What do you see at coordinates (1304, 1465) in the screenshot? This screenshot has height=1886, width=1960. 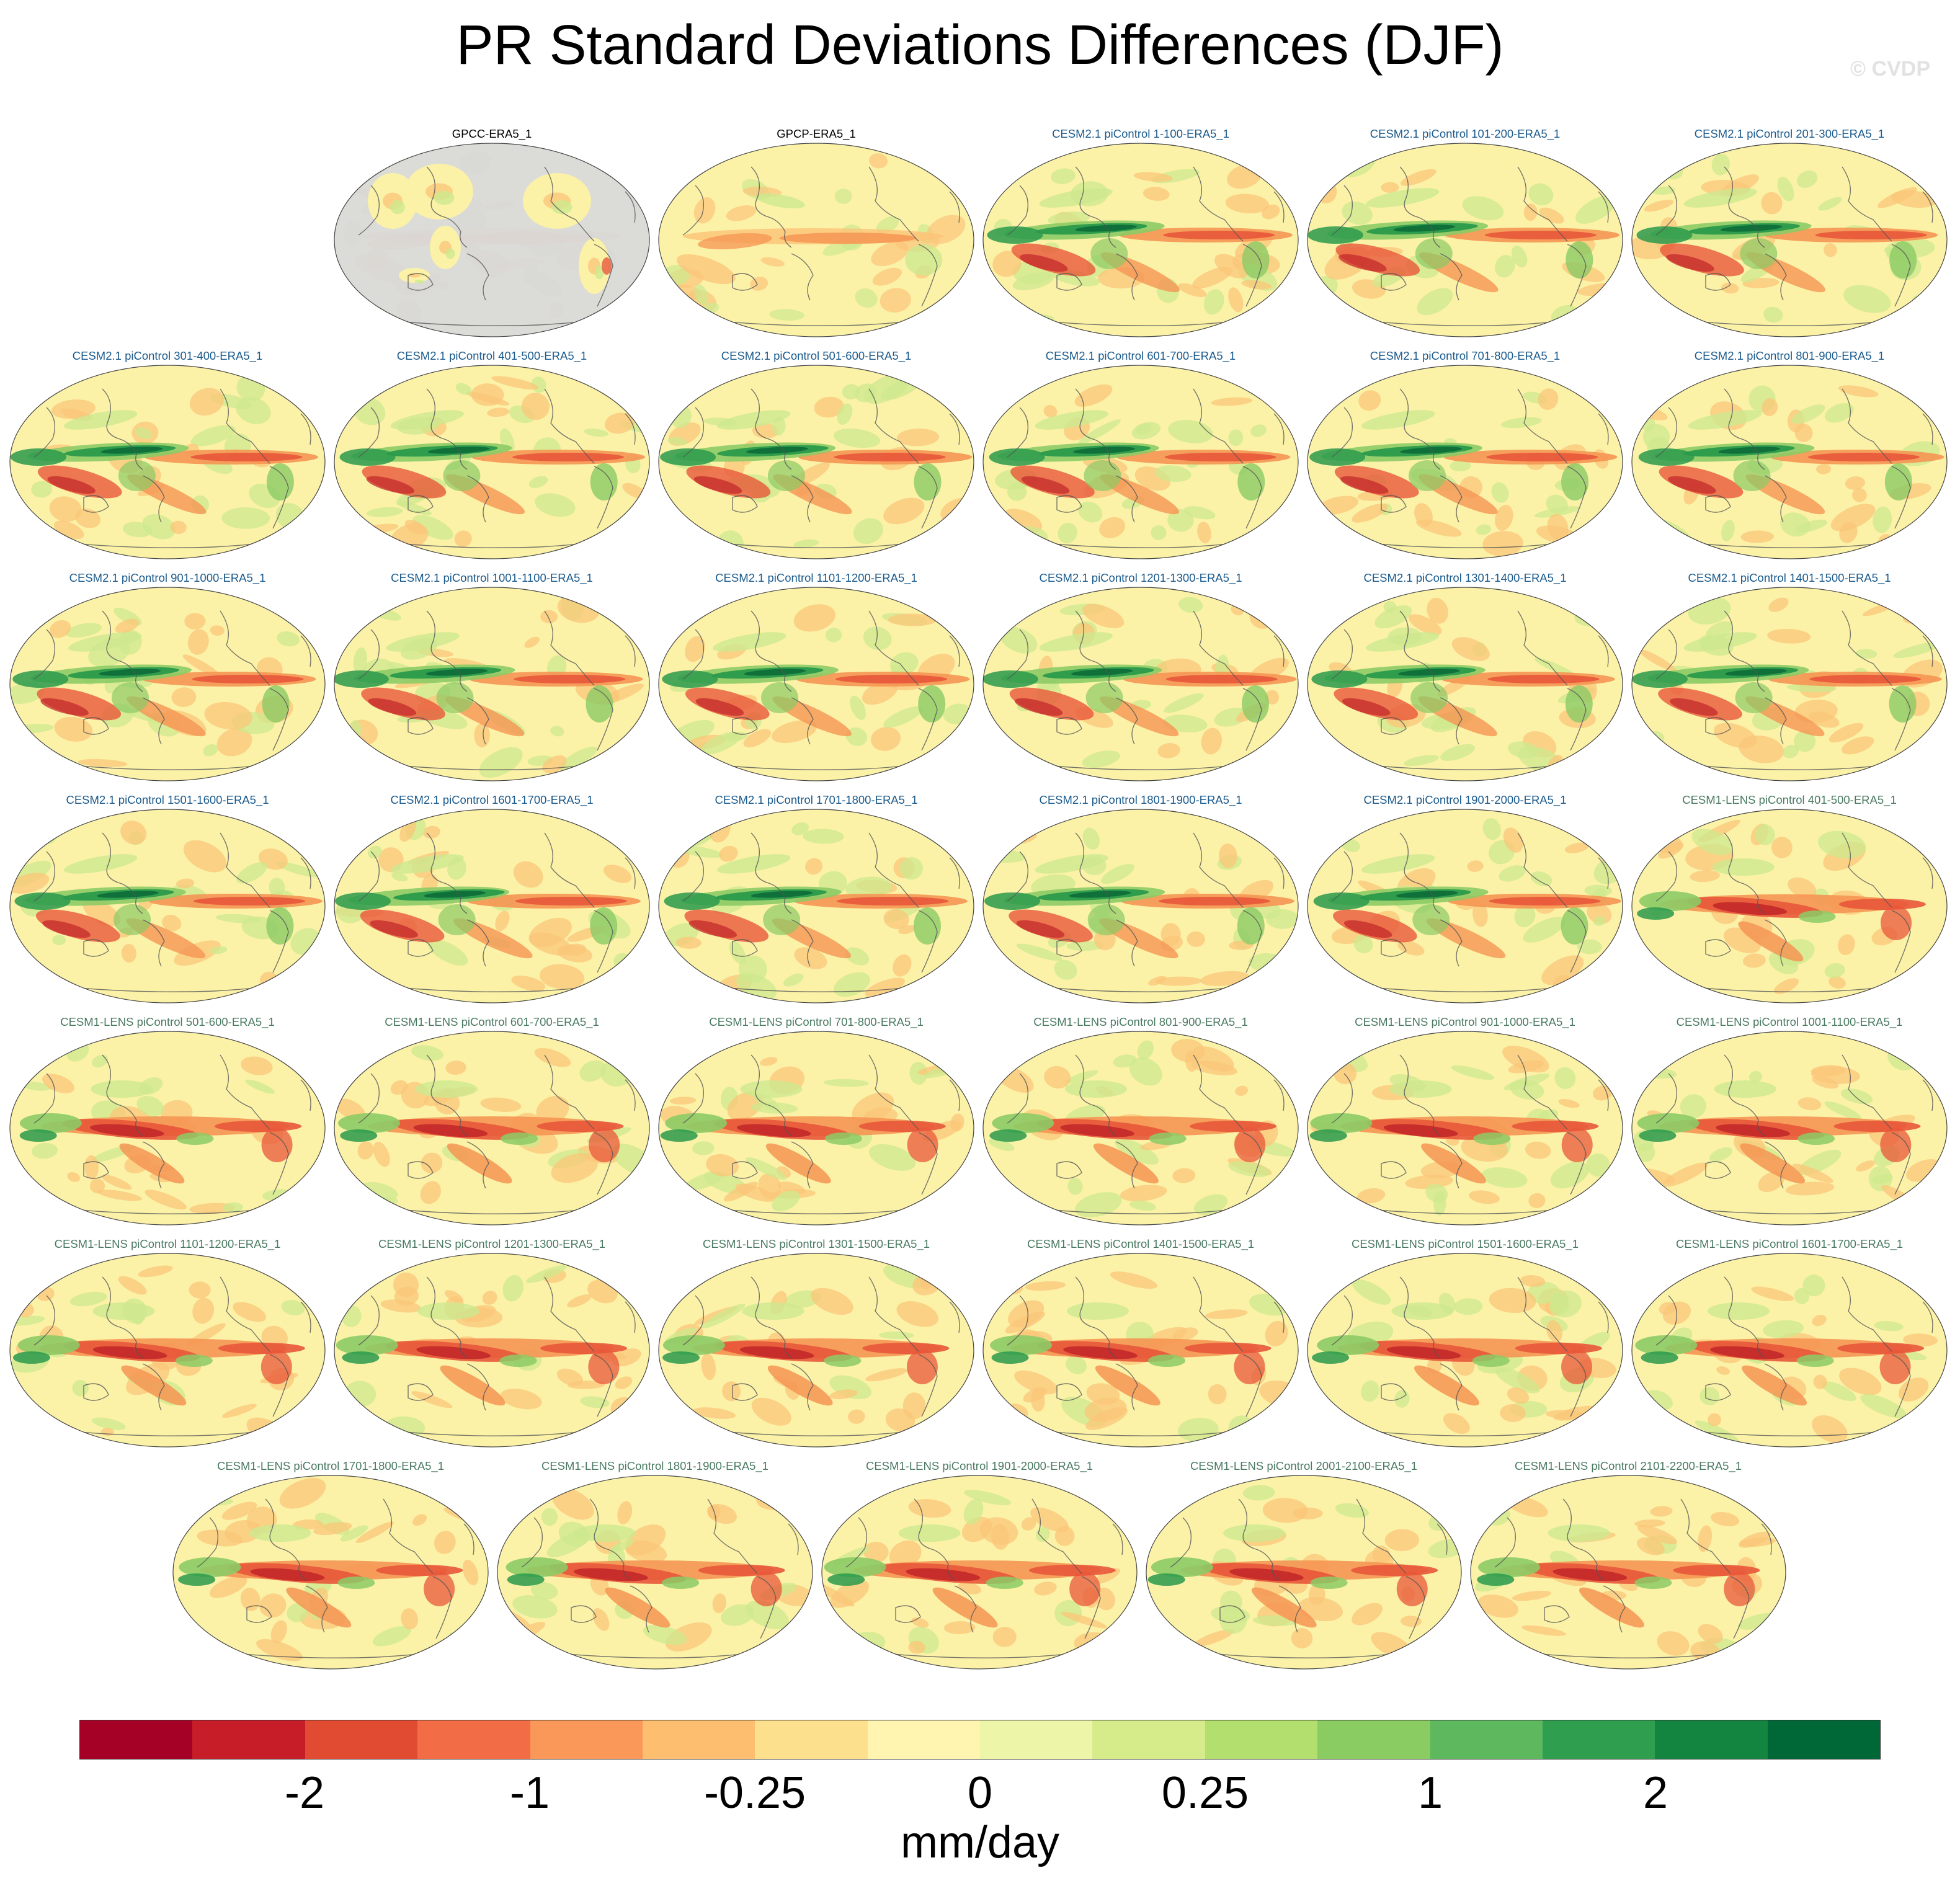 I see `map-panel-label: CESM1-LENS piControl 2001-2100-ERA5_1` at bounding box center [1304, 1465].